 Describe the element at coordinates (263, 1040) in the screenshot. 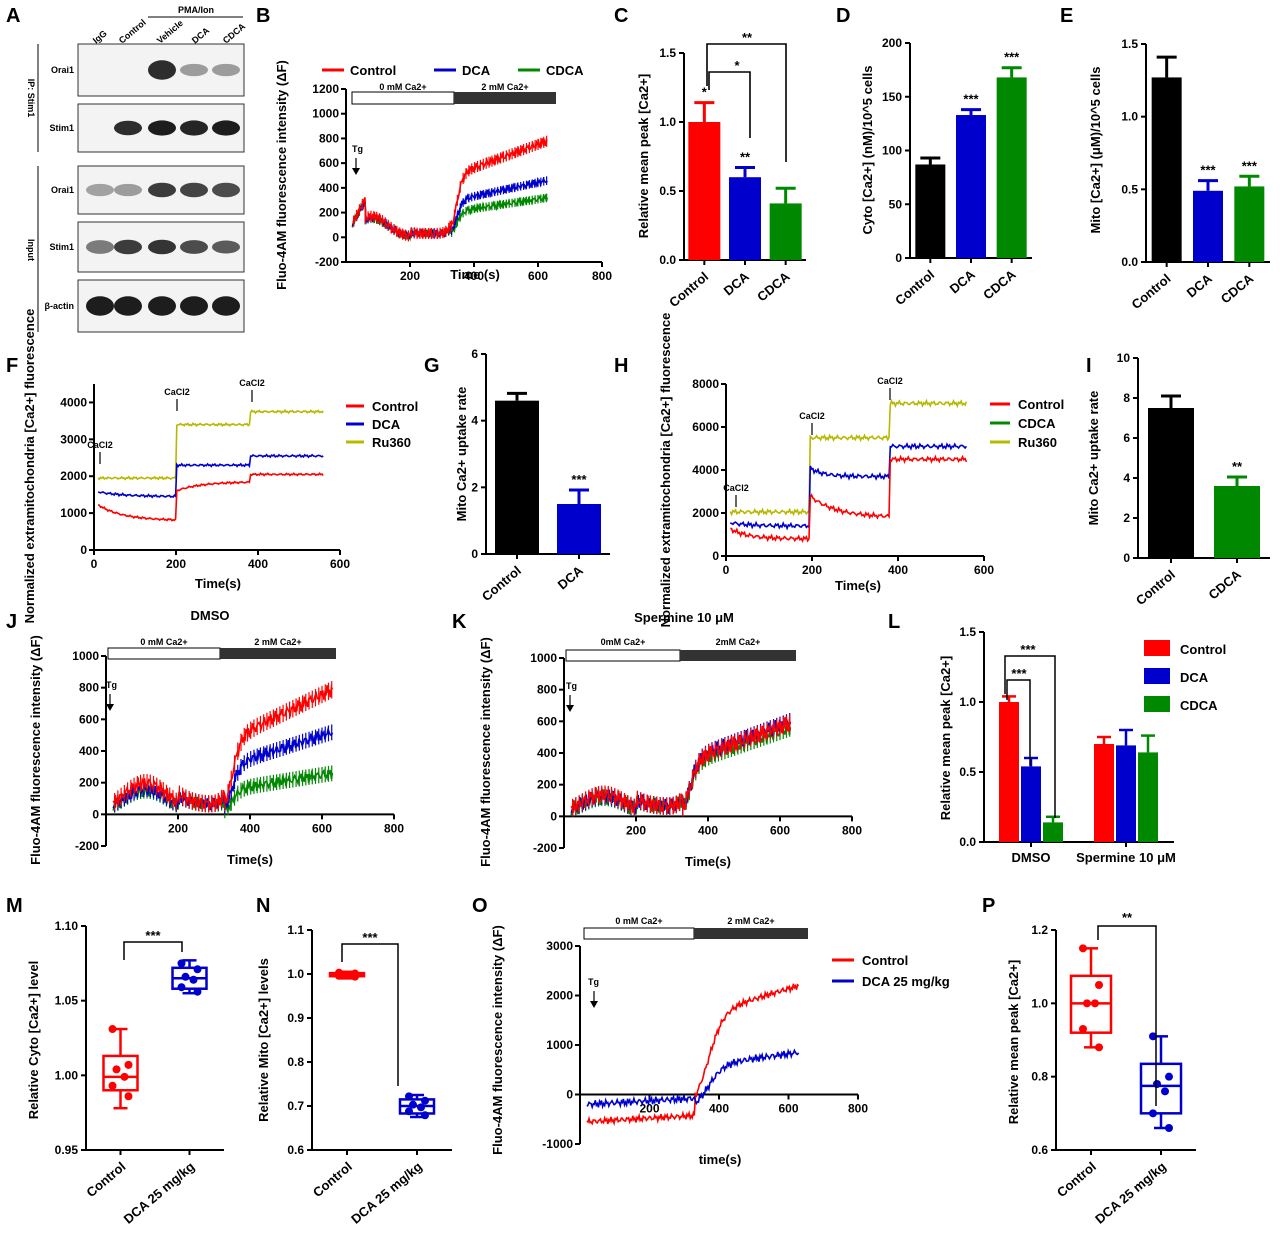

I see `y-axis-label: Relative Mito [Ca2+] levels` at that location.